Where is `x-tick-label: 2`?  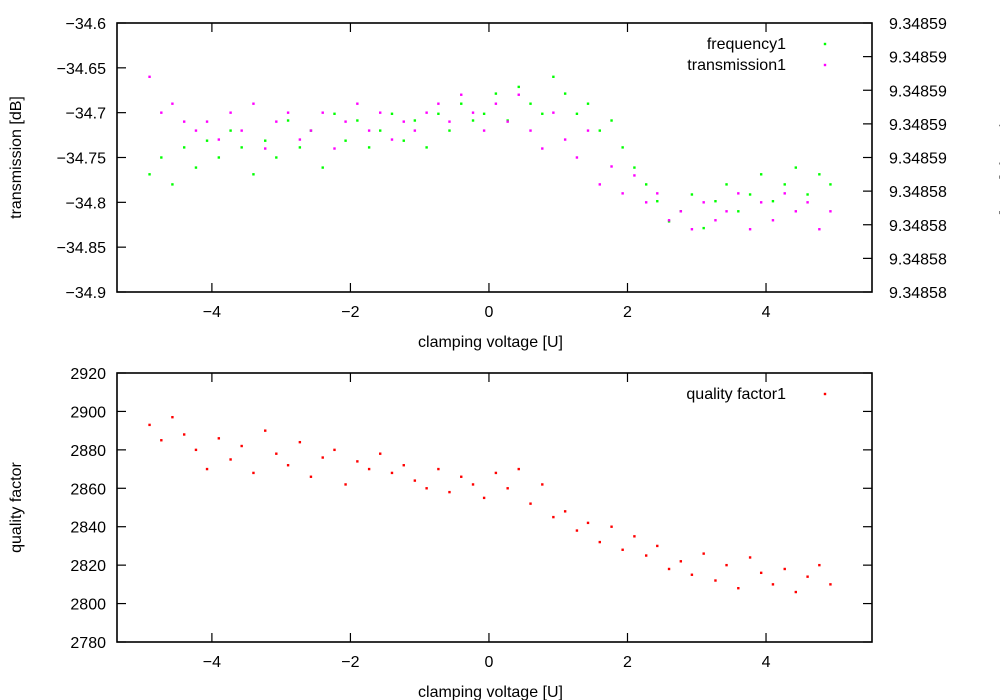
x-tick-label: 2 is located at coordinates (627, 662).